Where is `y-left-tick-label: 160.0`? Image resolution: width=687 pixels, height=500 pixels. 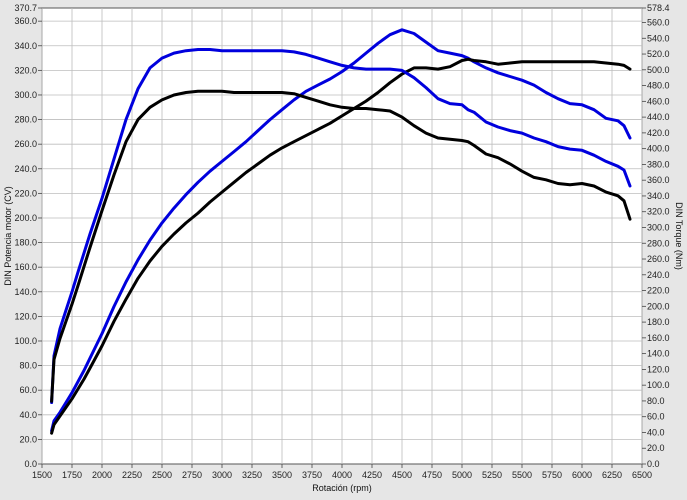
y-left-tick-label: 160.0 is located at coordinates (25, 267).